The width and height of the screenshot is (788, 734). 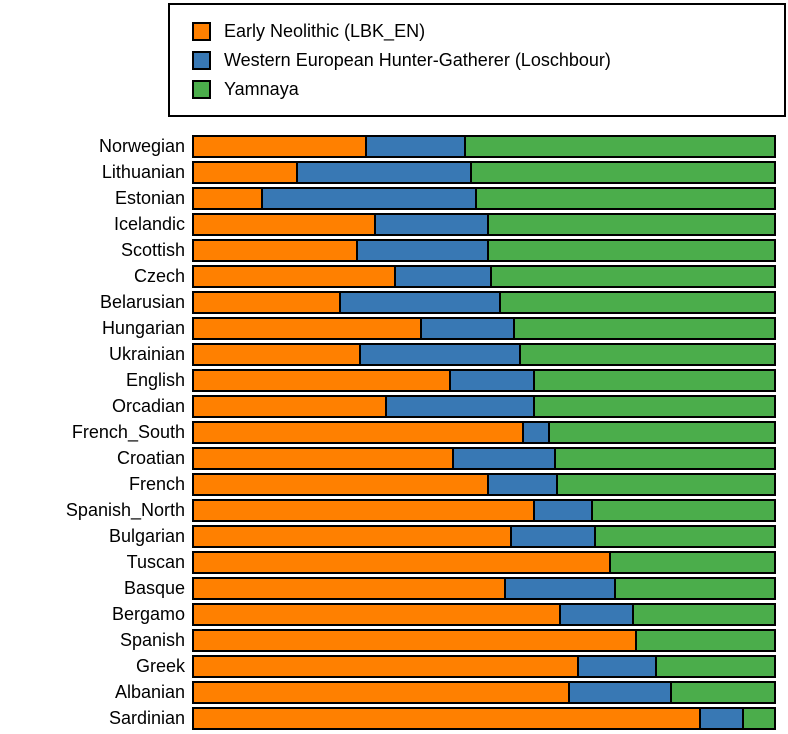 I want to click on category-label: Croatian, so click(x=150, y=458).